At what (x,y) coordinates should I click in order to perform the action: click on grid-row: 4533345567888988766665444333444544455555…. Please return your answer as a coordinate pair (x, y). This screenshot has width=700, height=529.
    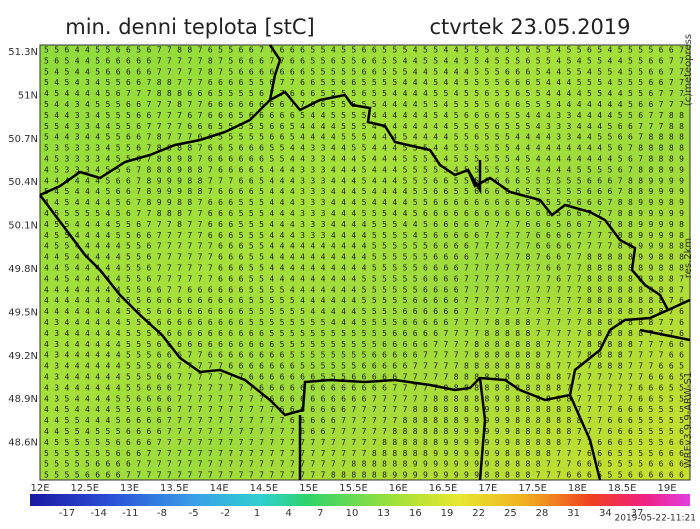
    Looking at the image, I should click on (364, 169).